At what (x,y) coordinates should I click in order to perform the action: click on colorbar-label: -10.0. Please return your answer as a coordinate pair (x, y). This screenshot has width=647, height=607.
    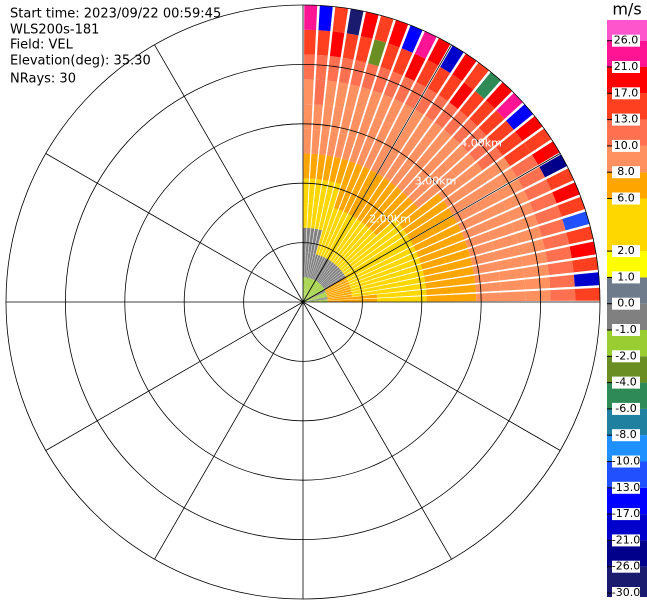
    Looking at the image, I should click on (626, 461).